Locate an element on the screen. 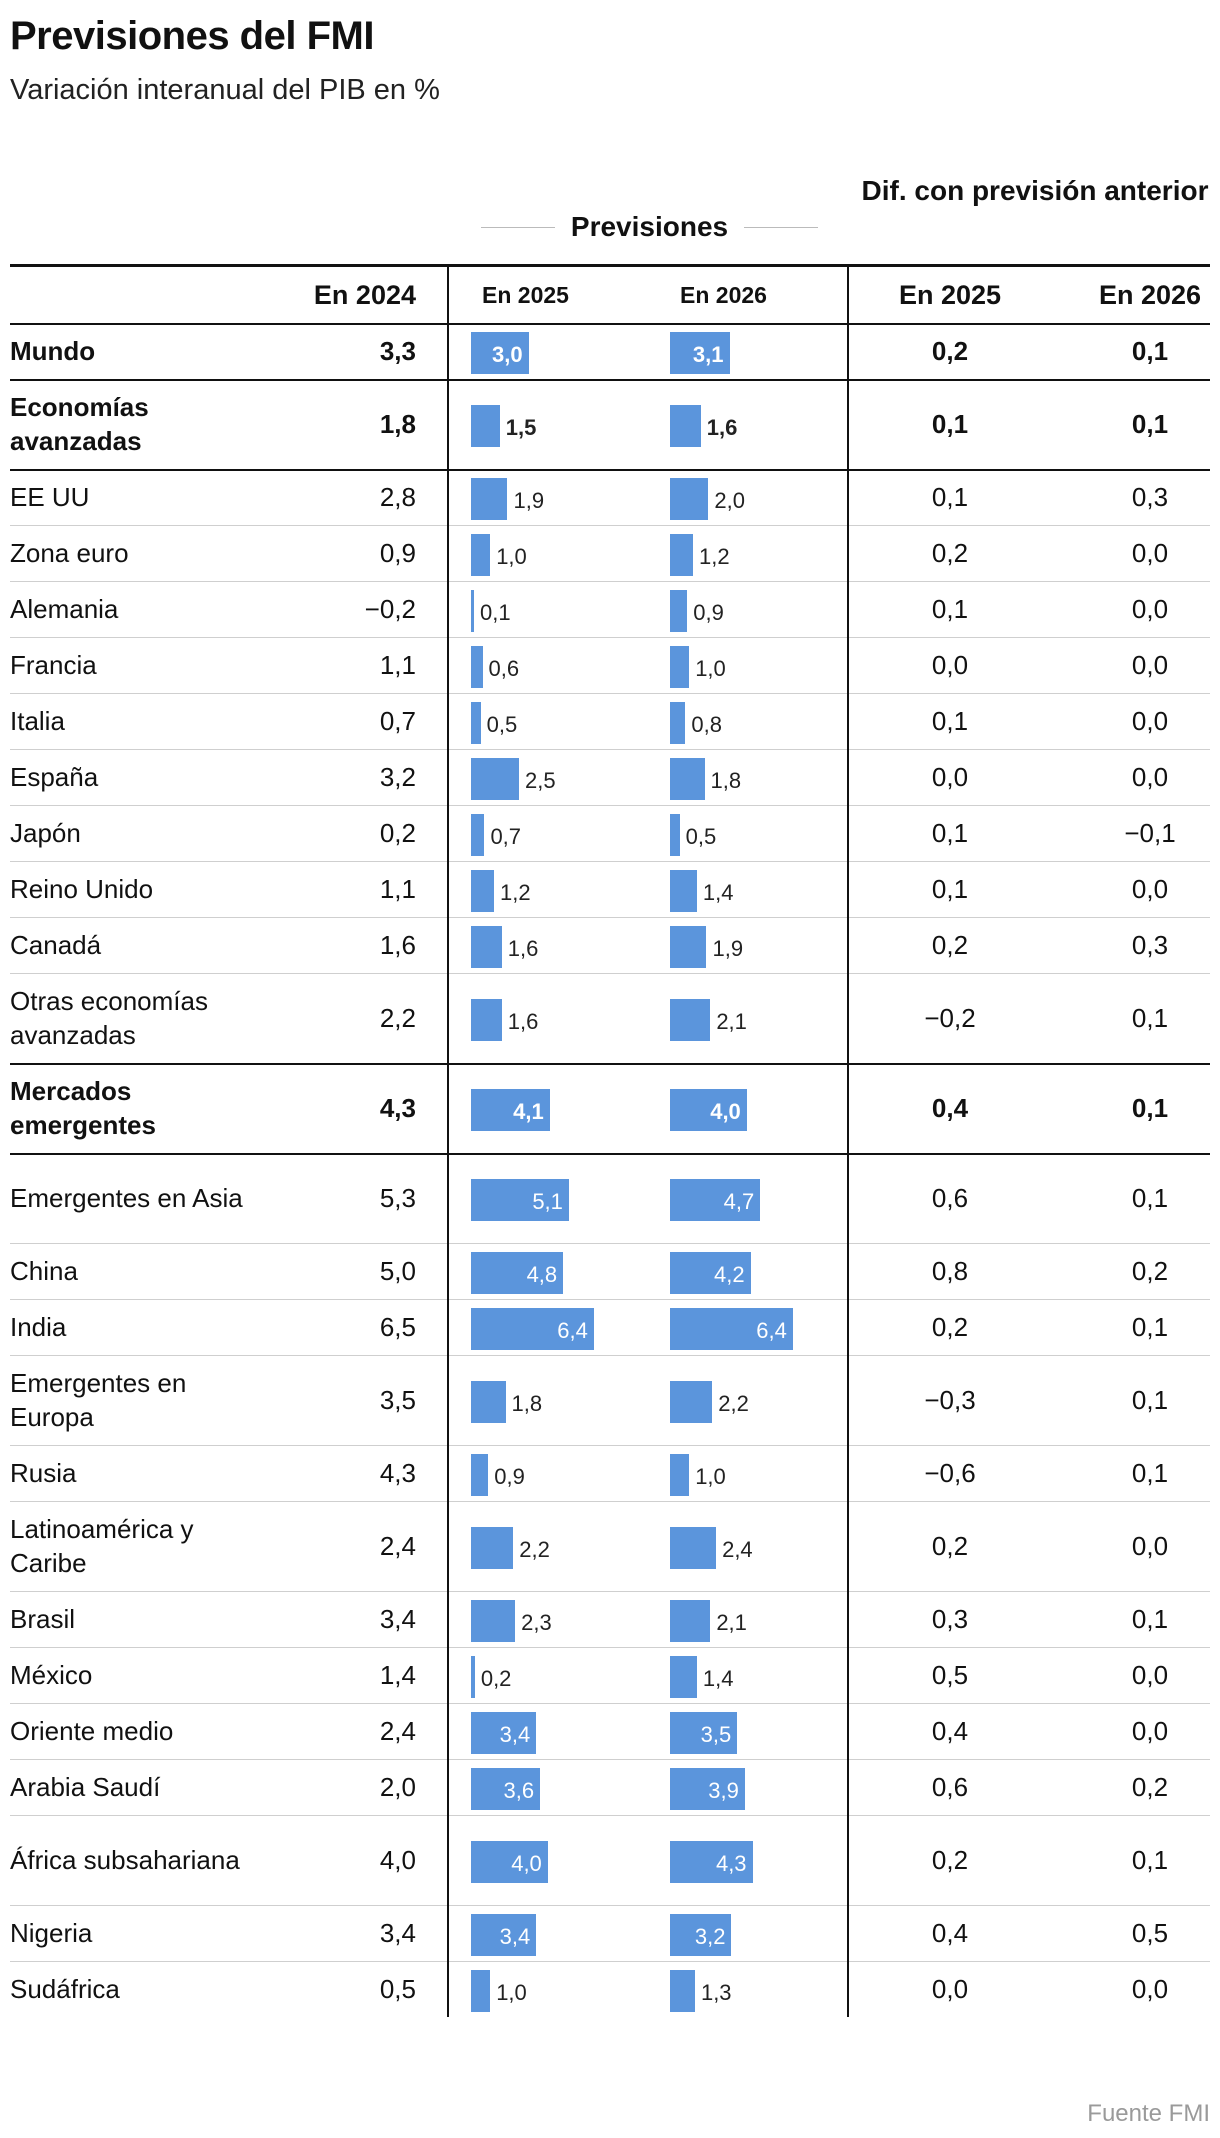 This screenshot has width=1220, height=2138. row-name: Latinoamérica y Caribe is located at coordinates (102, 1546).